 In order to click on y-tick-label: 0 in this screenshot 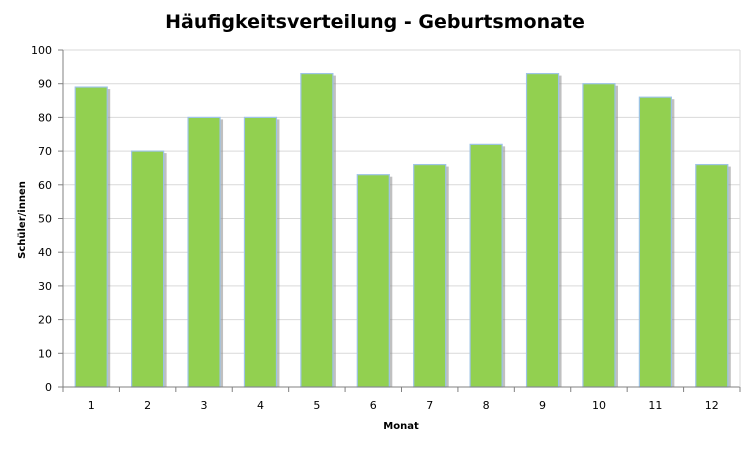, I will do `click(48, 387)`.